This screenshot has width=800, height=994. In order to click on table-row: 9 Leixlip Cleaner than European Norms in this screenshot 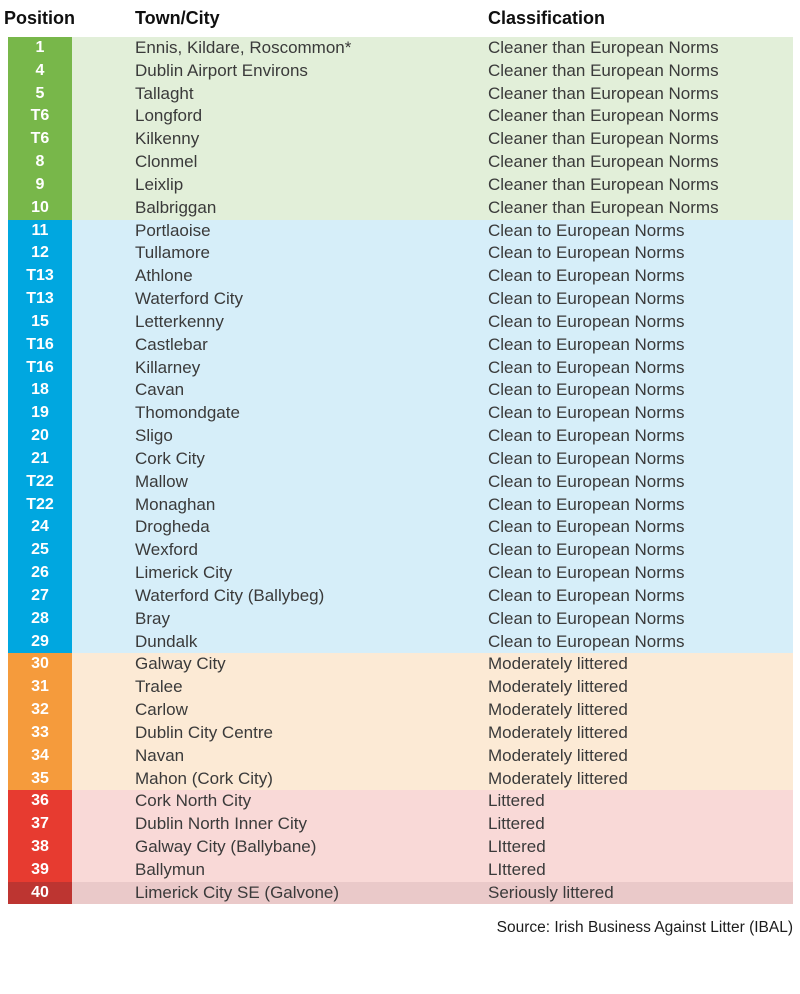, I will do `click(400, 185)`.